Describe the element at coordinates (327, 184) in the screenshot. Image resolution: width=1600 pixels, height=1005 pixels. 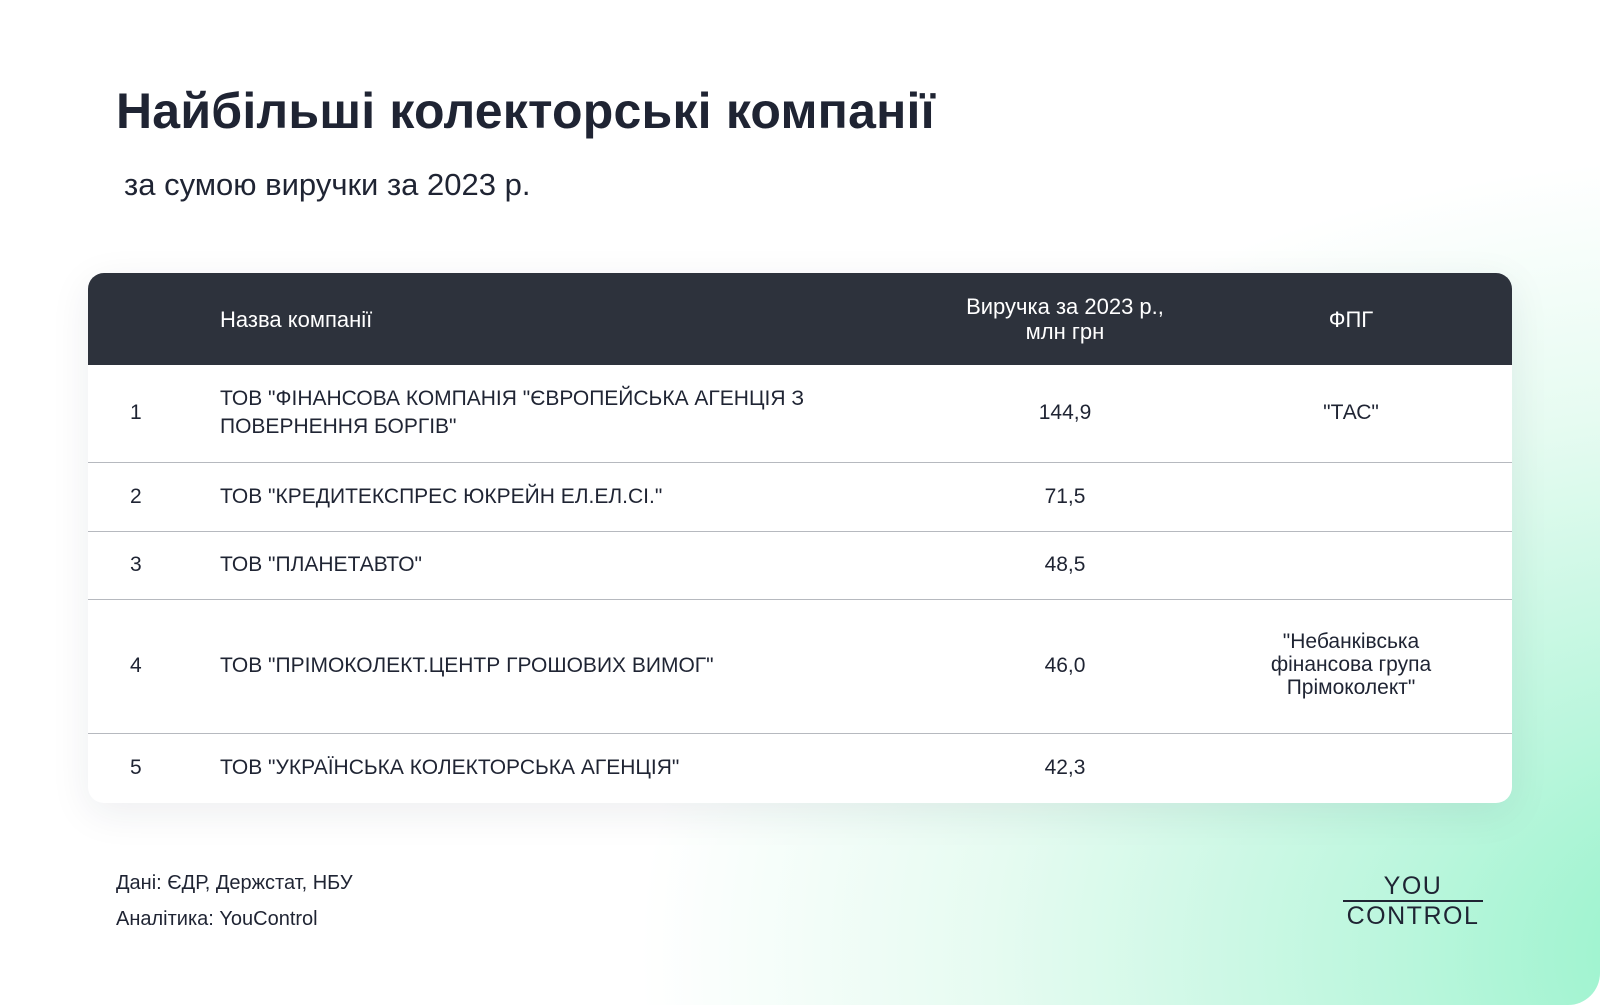
I see `page-subtitle: за сумою виручки за 2023 р.` at that location.